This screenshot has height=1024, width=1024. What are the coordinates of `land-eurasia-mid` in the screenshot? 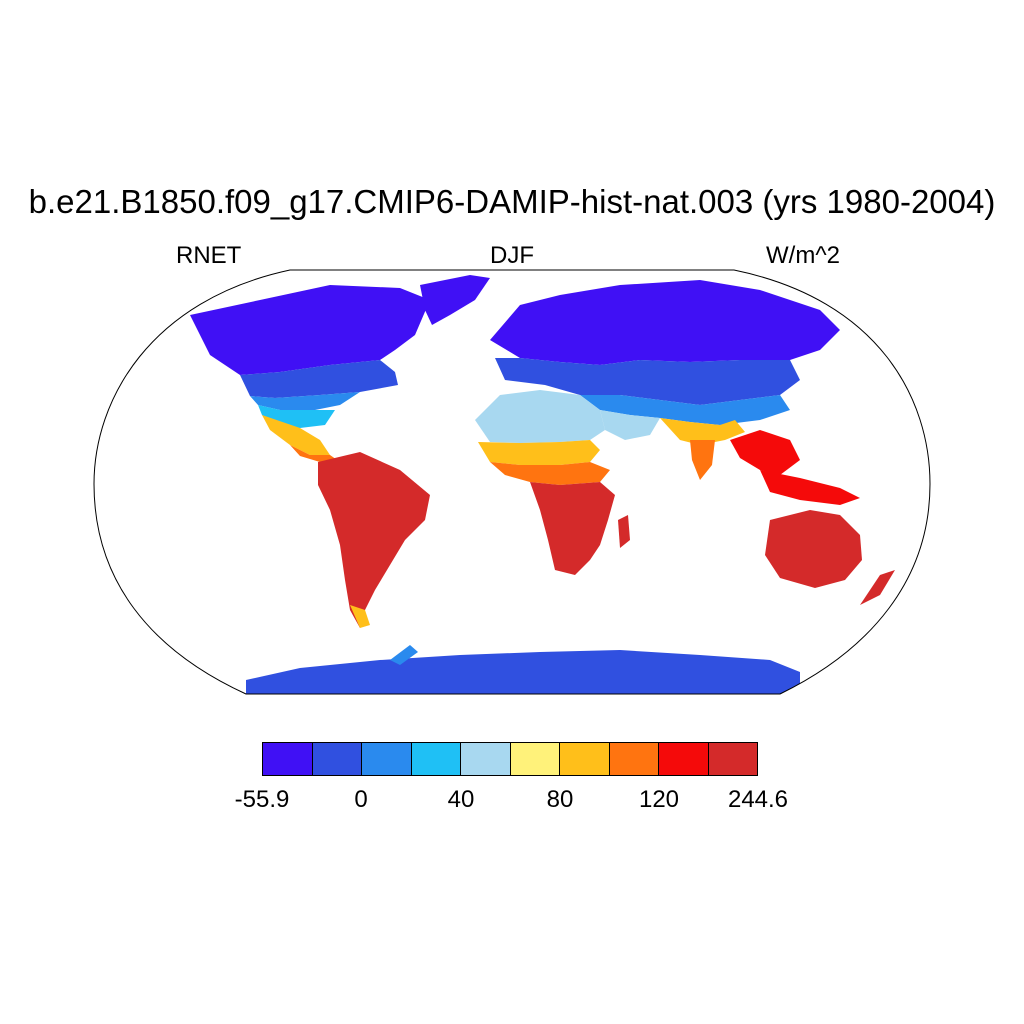 It's located at (647, 381).